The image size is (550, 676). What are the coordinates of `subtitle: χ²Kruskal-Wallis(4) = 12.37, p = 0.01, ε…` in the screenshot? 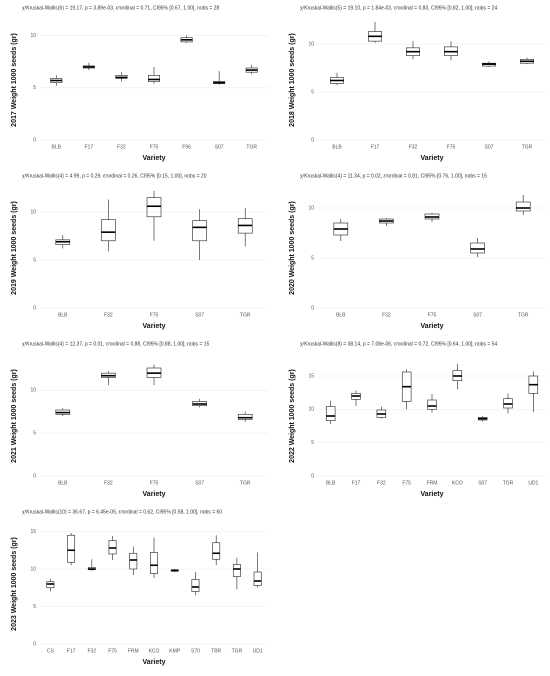 It's located at (115, 344).